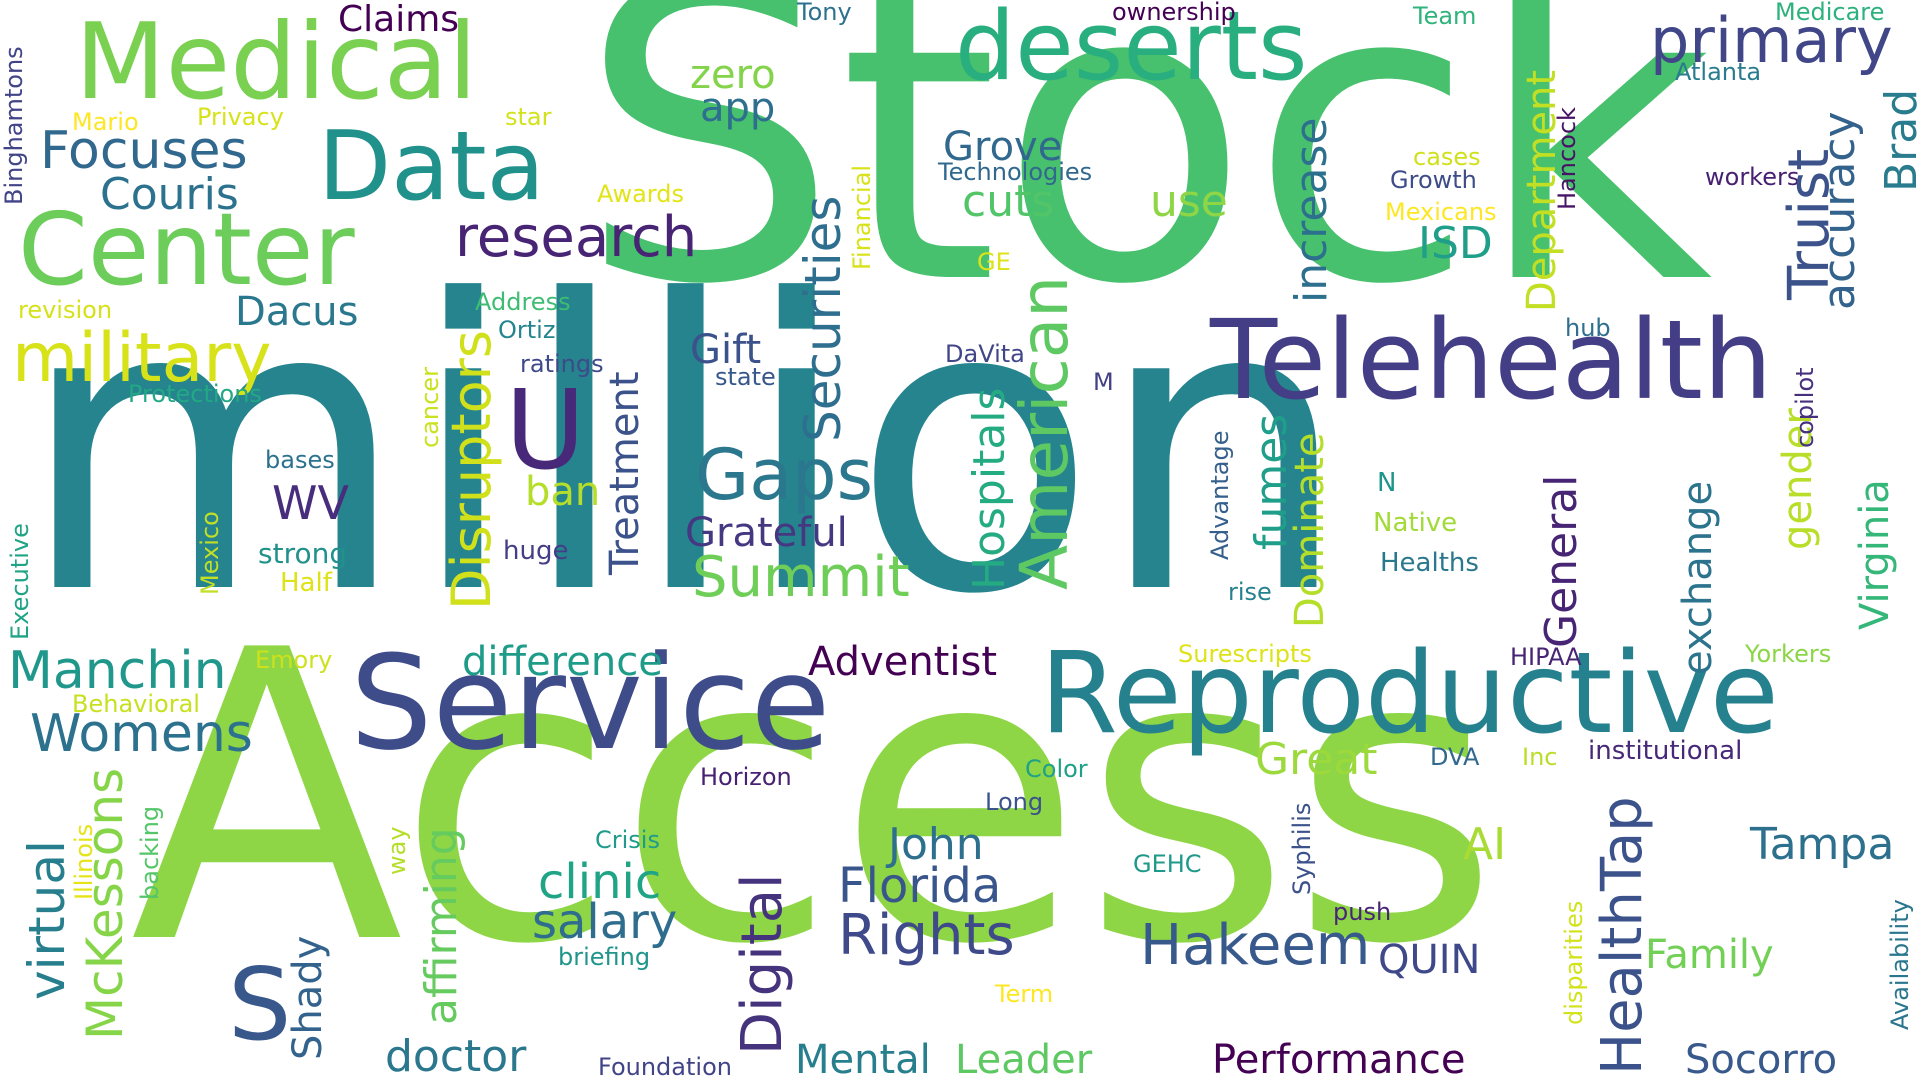 The height and width of the screenshot is (1080, 1920). Describe the element at coordinates (1900, 140) in the screenshot. I see `word-brad: Brad` at that location.